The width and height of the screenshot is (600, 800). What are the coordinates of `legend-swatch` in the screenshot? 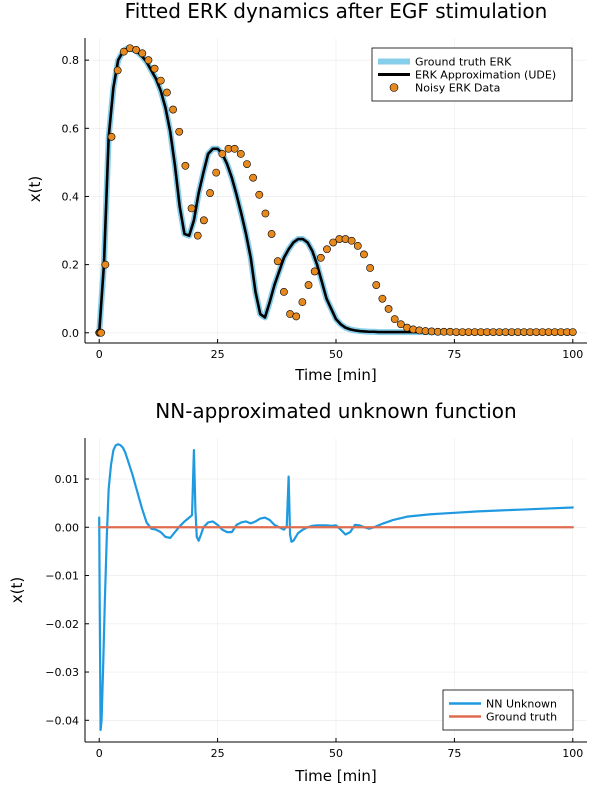 It's located at (394, 87).